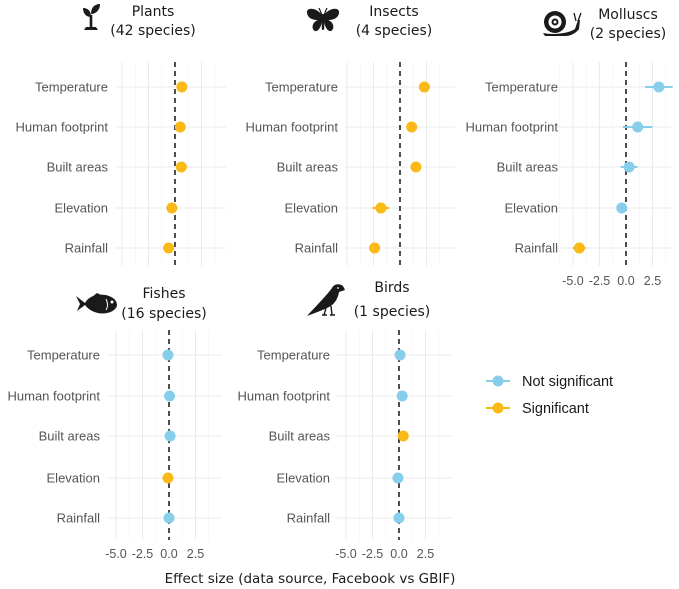  I want to click on panel-subtitle-plants: (42 species), so click(152, 31).